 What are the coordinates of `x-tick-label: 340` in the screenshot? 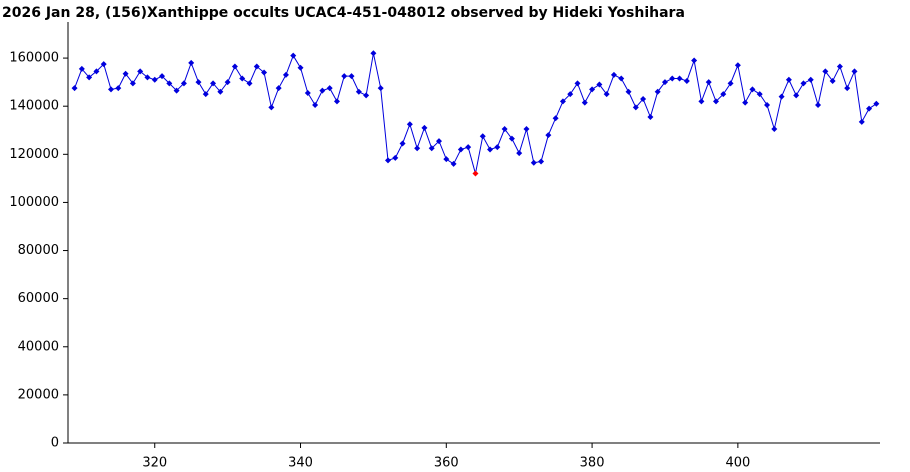 It's located at (300, 463).